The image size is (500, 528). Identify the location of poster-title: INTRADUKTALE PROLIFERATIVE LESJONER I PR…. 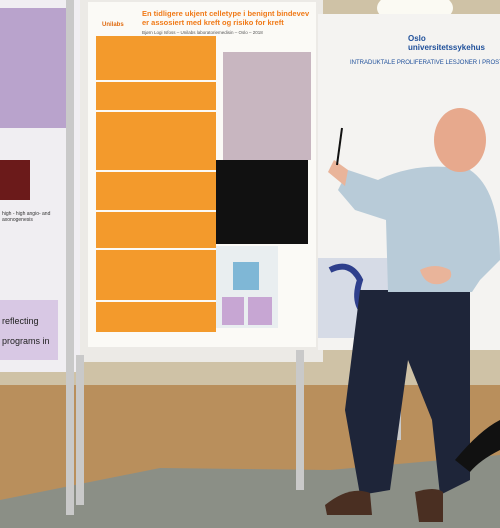
(425, 63).